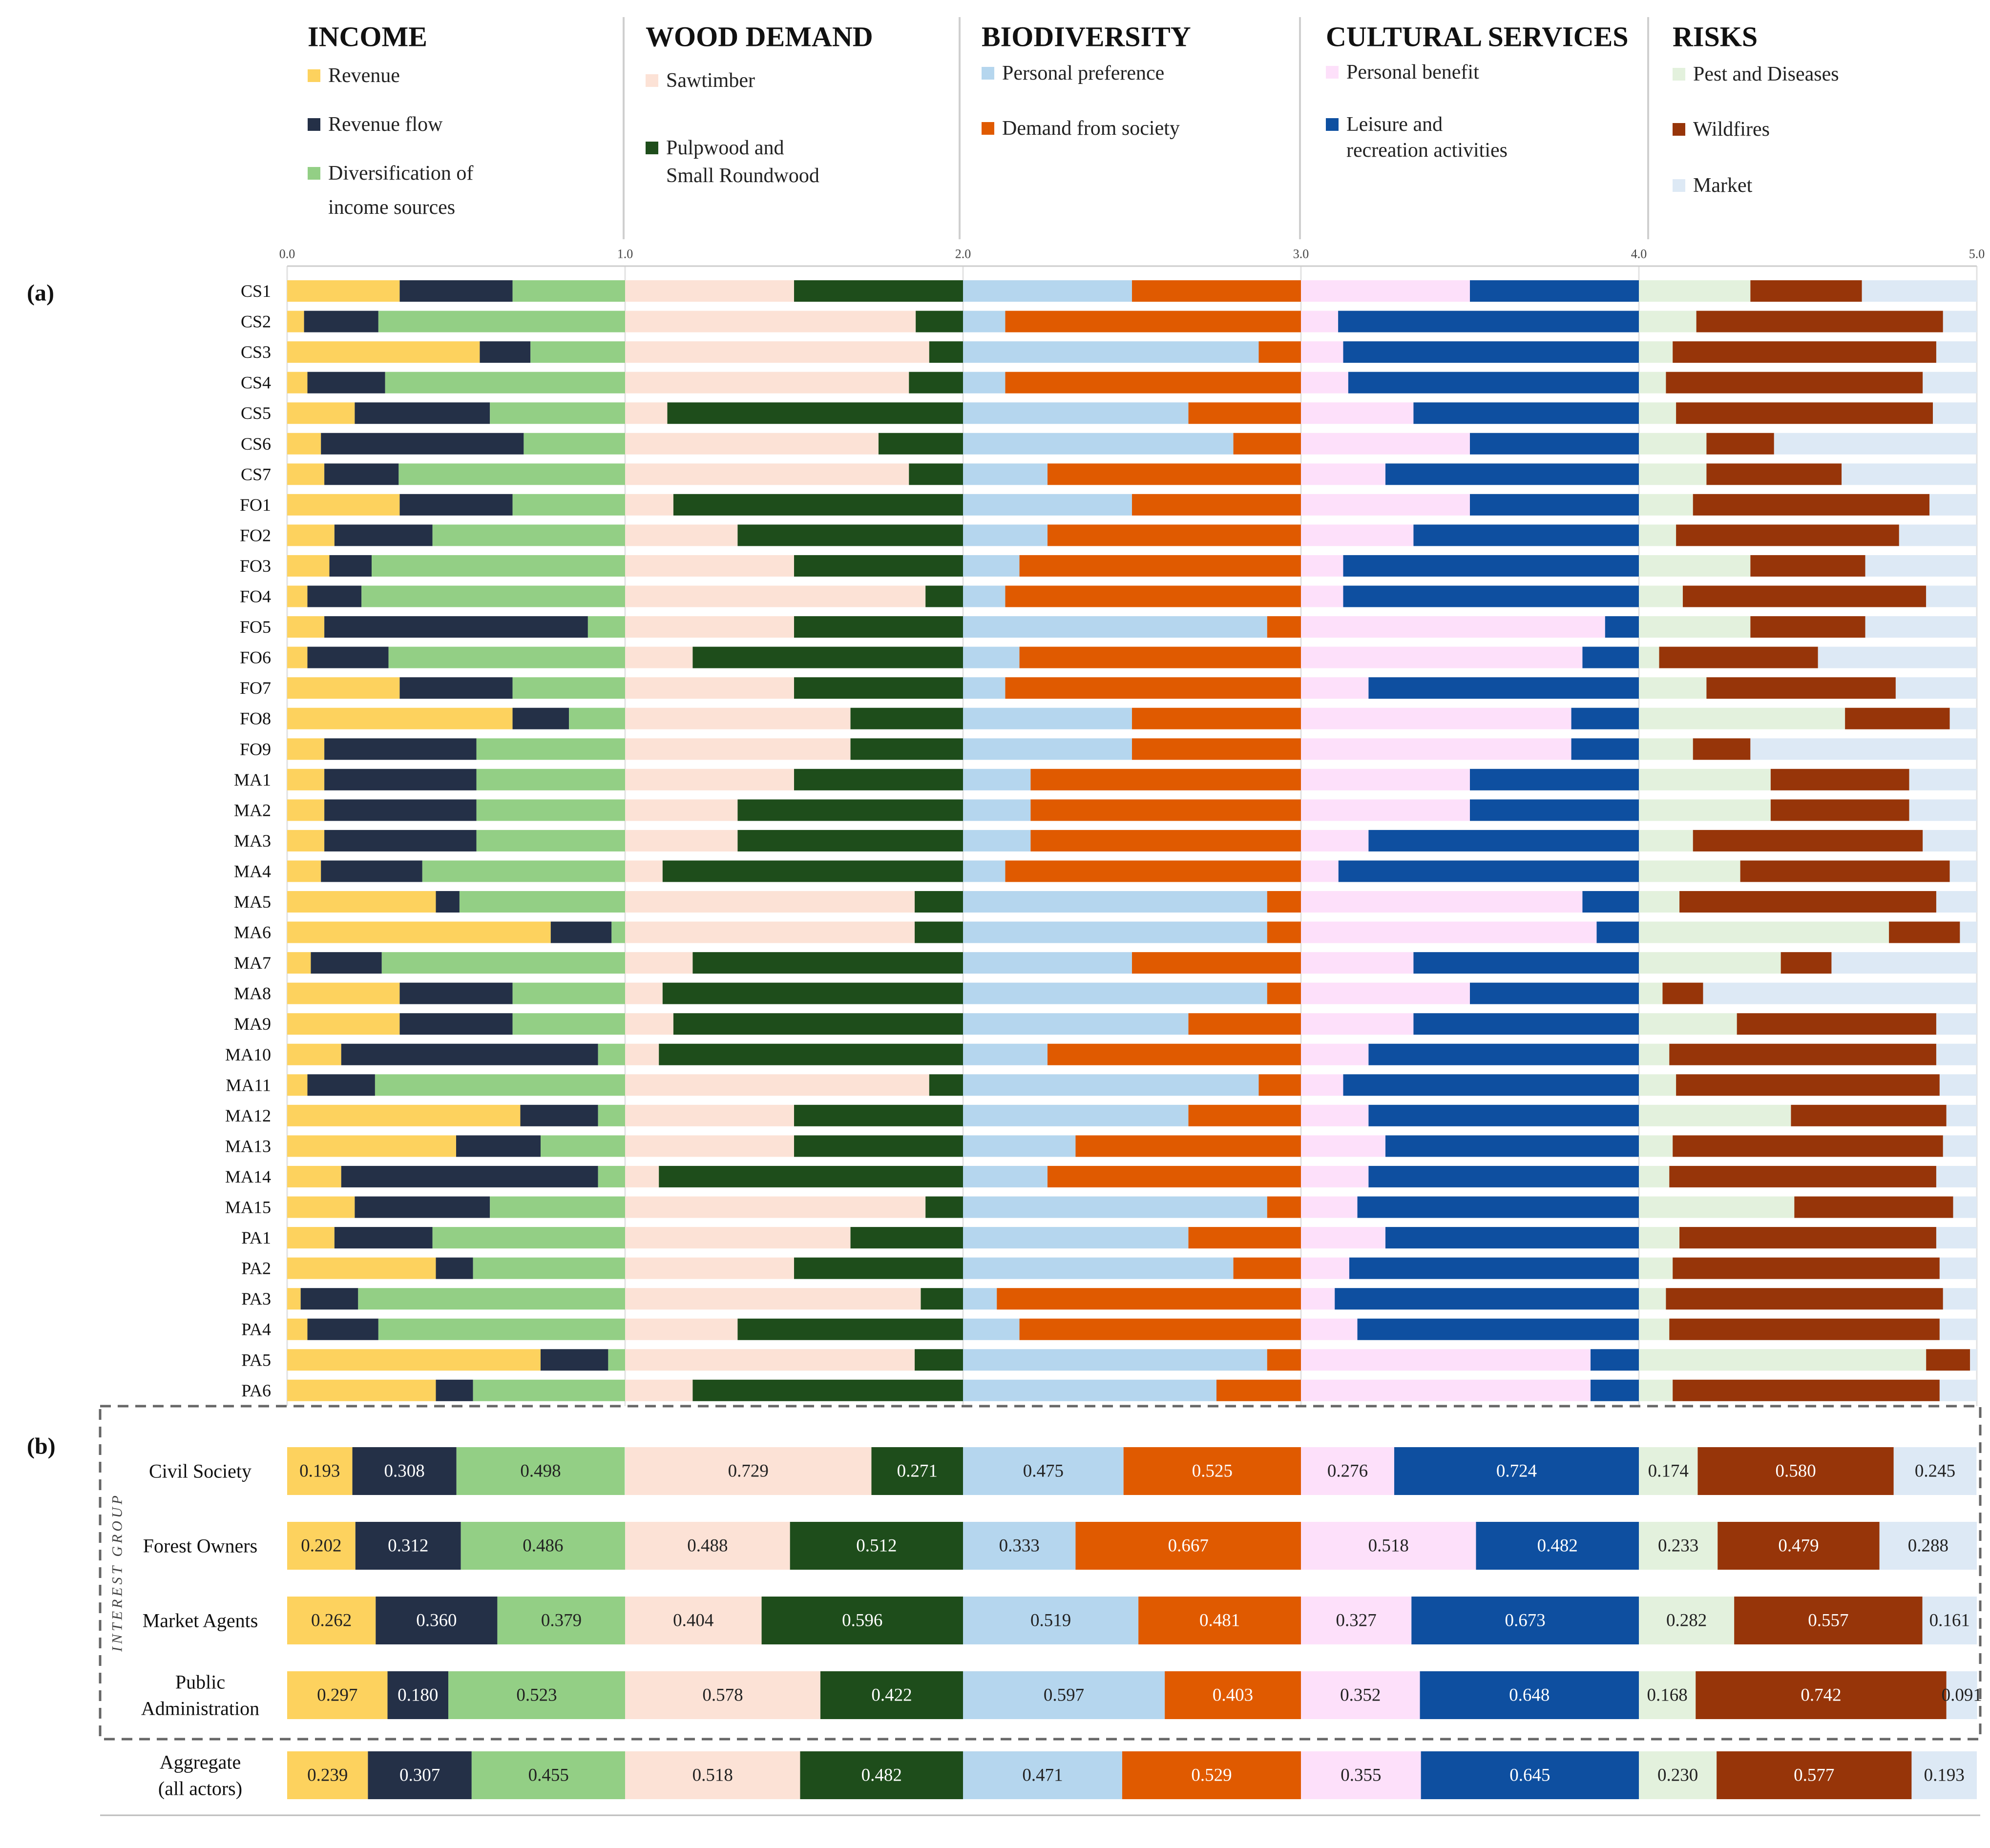 The width and height of the screenshot is (1990, 1848). What do you see at coordinates (499, 1146) in the screenshot?
I see `bar-ma13-income-revenue-flow` at bounding box center [499, 1146].